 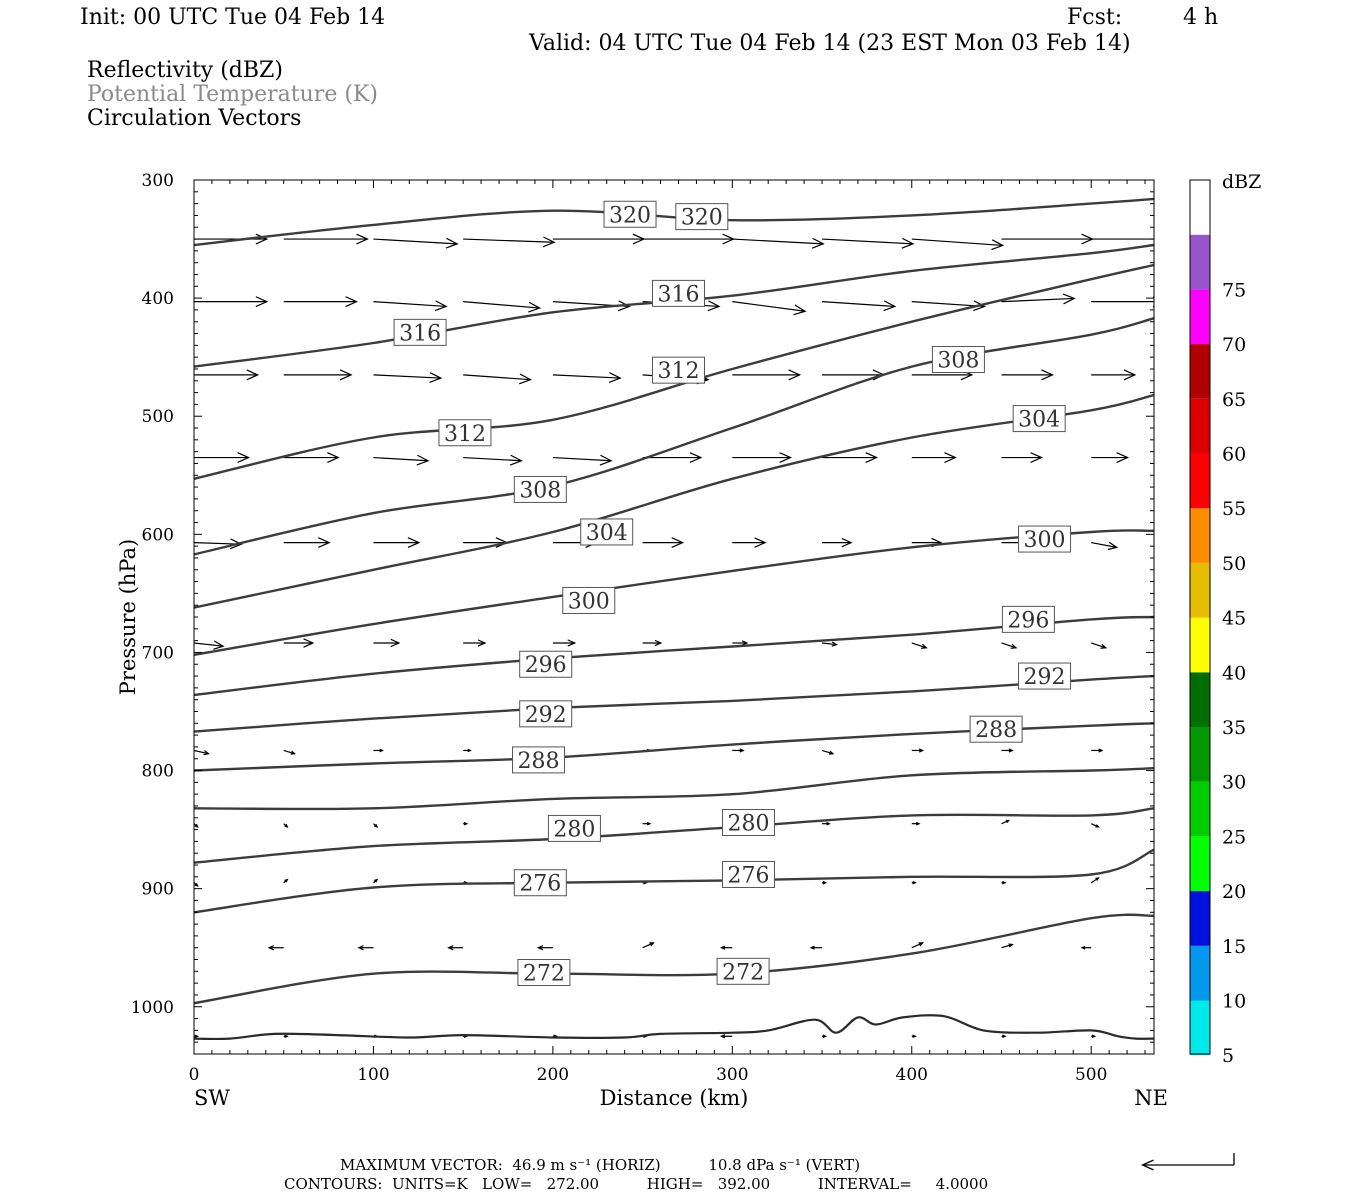 I want to click on contour-label-text: 292, so click(x=1045, y=677).